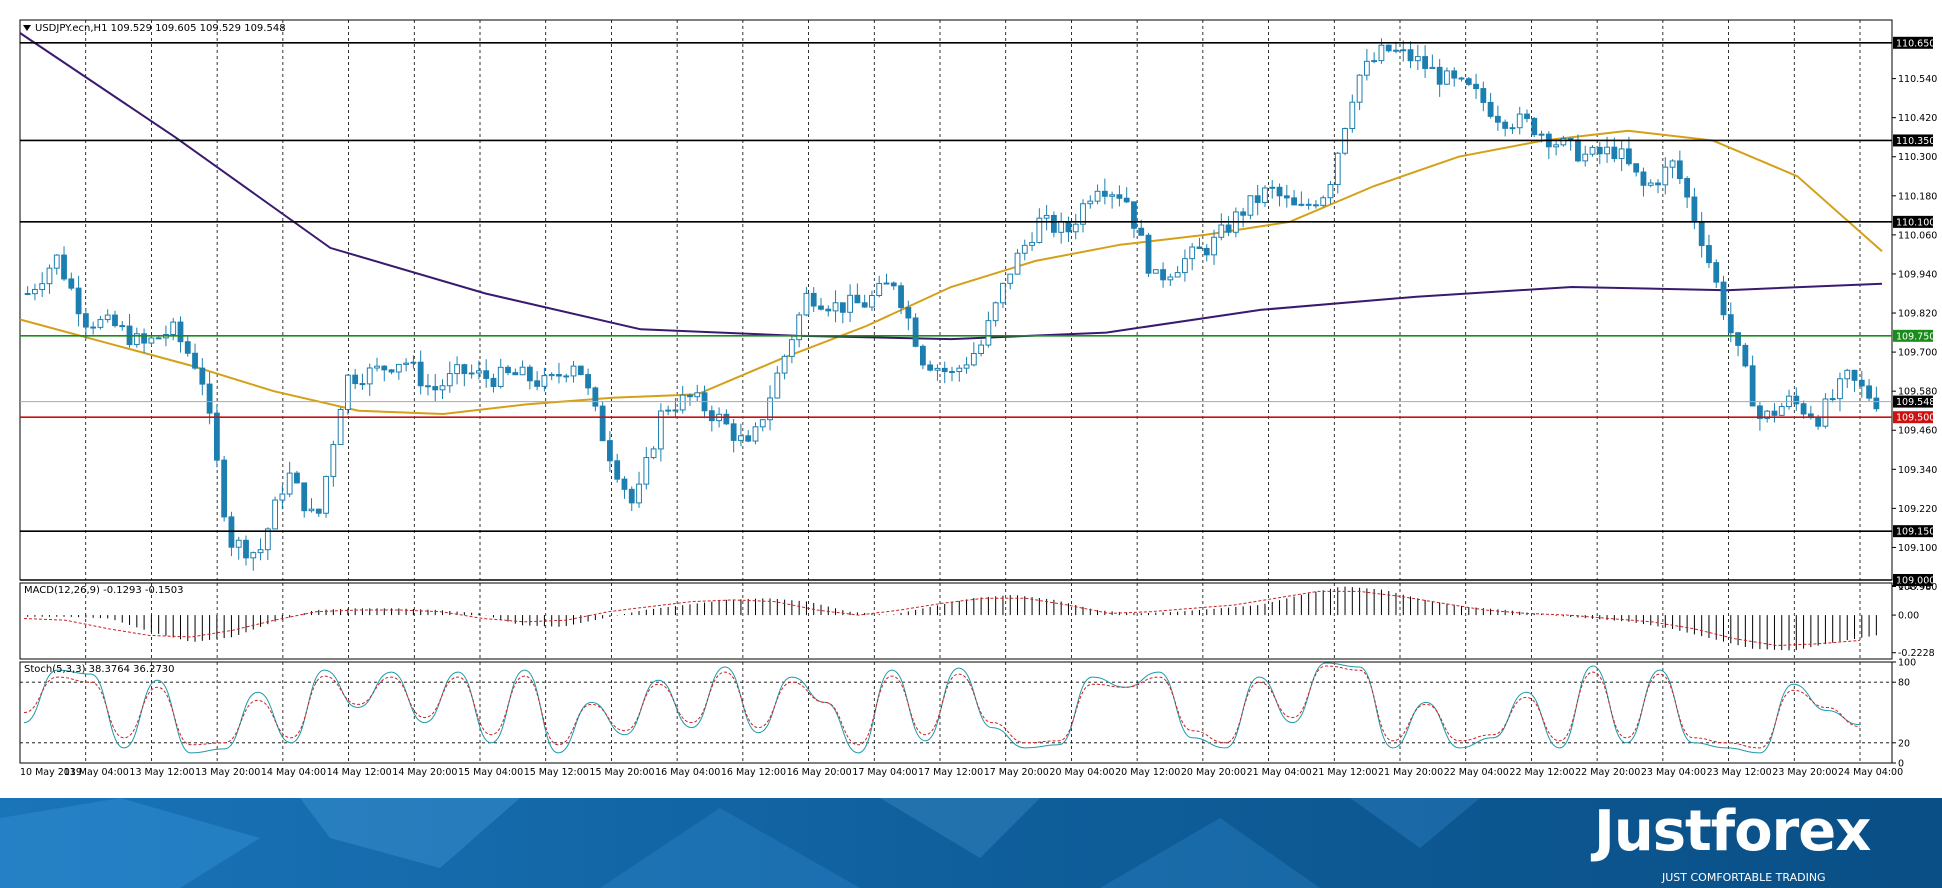 Image resolution: width=1942 pixels, height=888 pixels. Describe the element at coordinates (1913, 401) in the screenshot. I see `last-price-box` at that location.